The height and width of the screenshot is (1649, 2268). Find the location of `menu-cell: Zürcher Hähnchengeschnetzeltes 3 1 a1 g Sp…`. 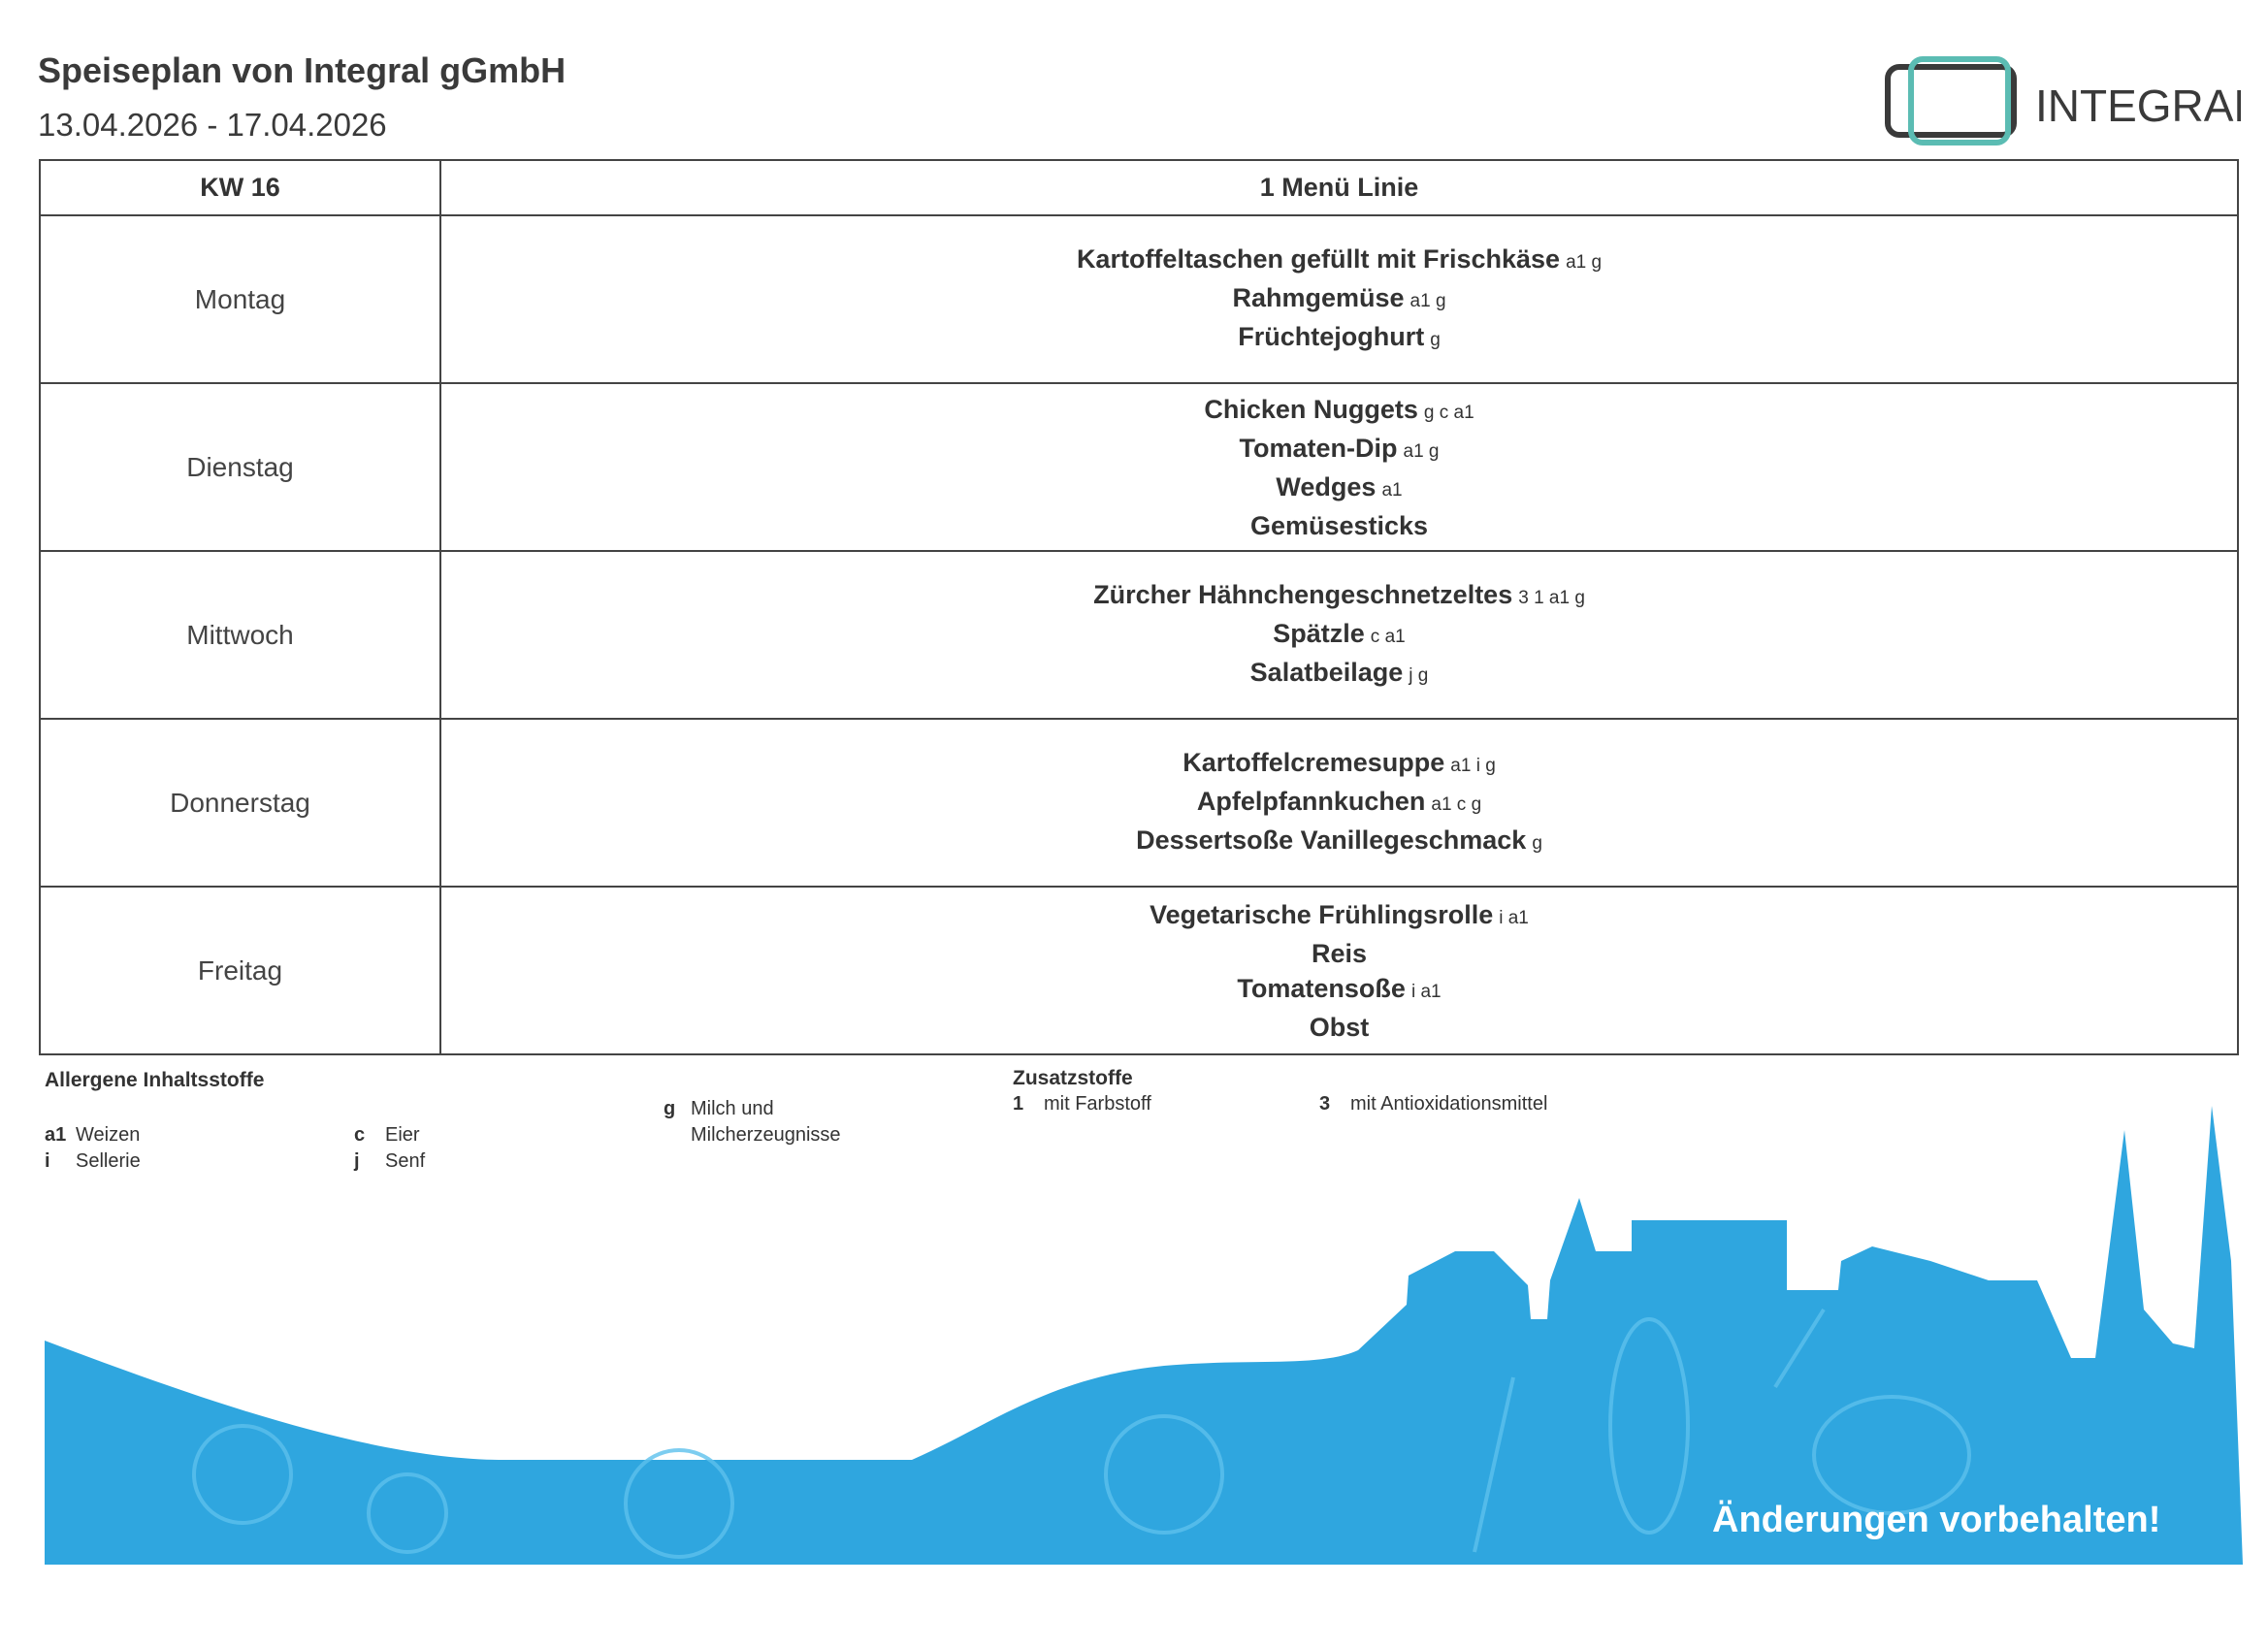

menu-cell: Zürcher Hähnchengeschnetzeltes 3 1 a1 g Sp… is located at coordinates (1339, 635).